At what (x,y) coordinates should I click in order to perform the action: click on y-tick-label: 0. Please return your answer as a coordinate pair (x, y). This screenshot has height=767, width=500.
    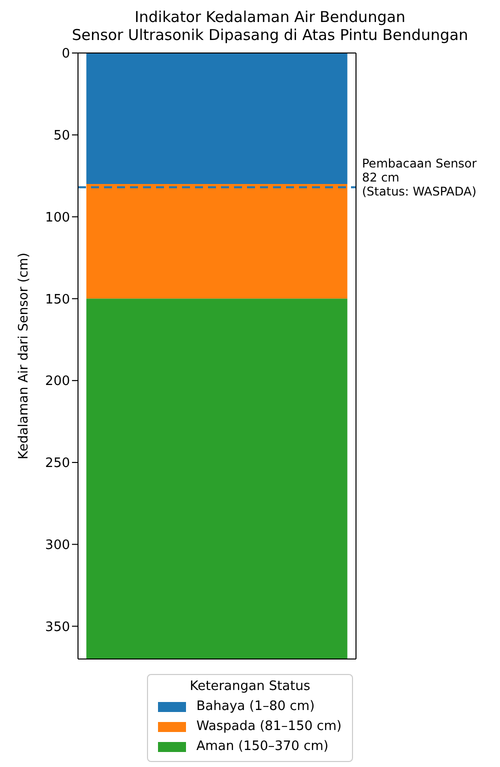
    Looking at the image, I should click on (66, 54).